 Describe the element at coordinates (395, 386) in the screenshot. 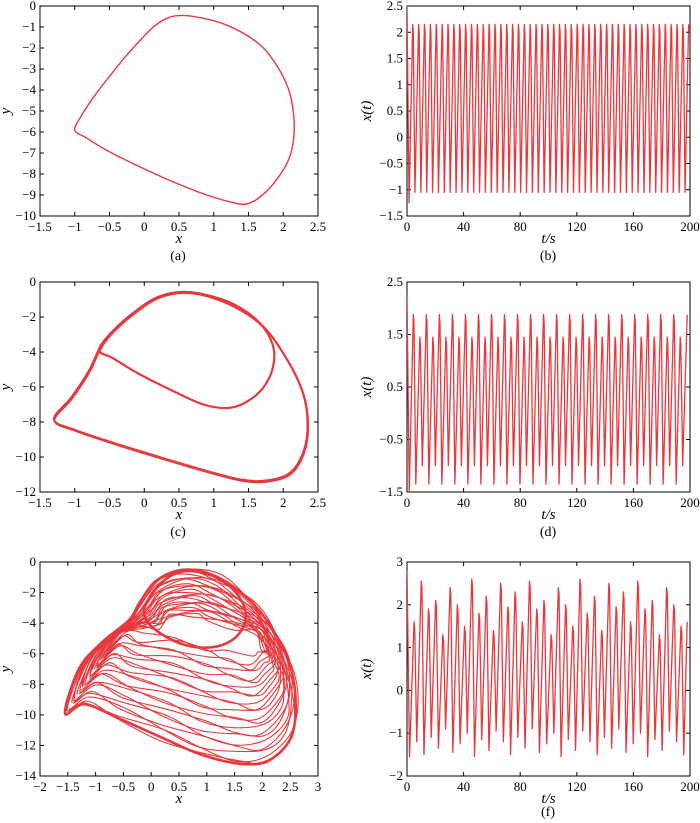

I see `y-tick-label: 0.5` at that location.